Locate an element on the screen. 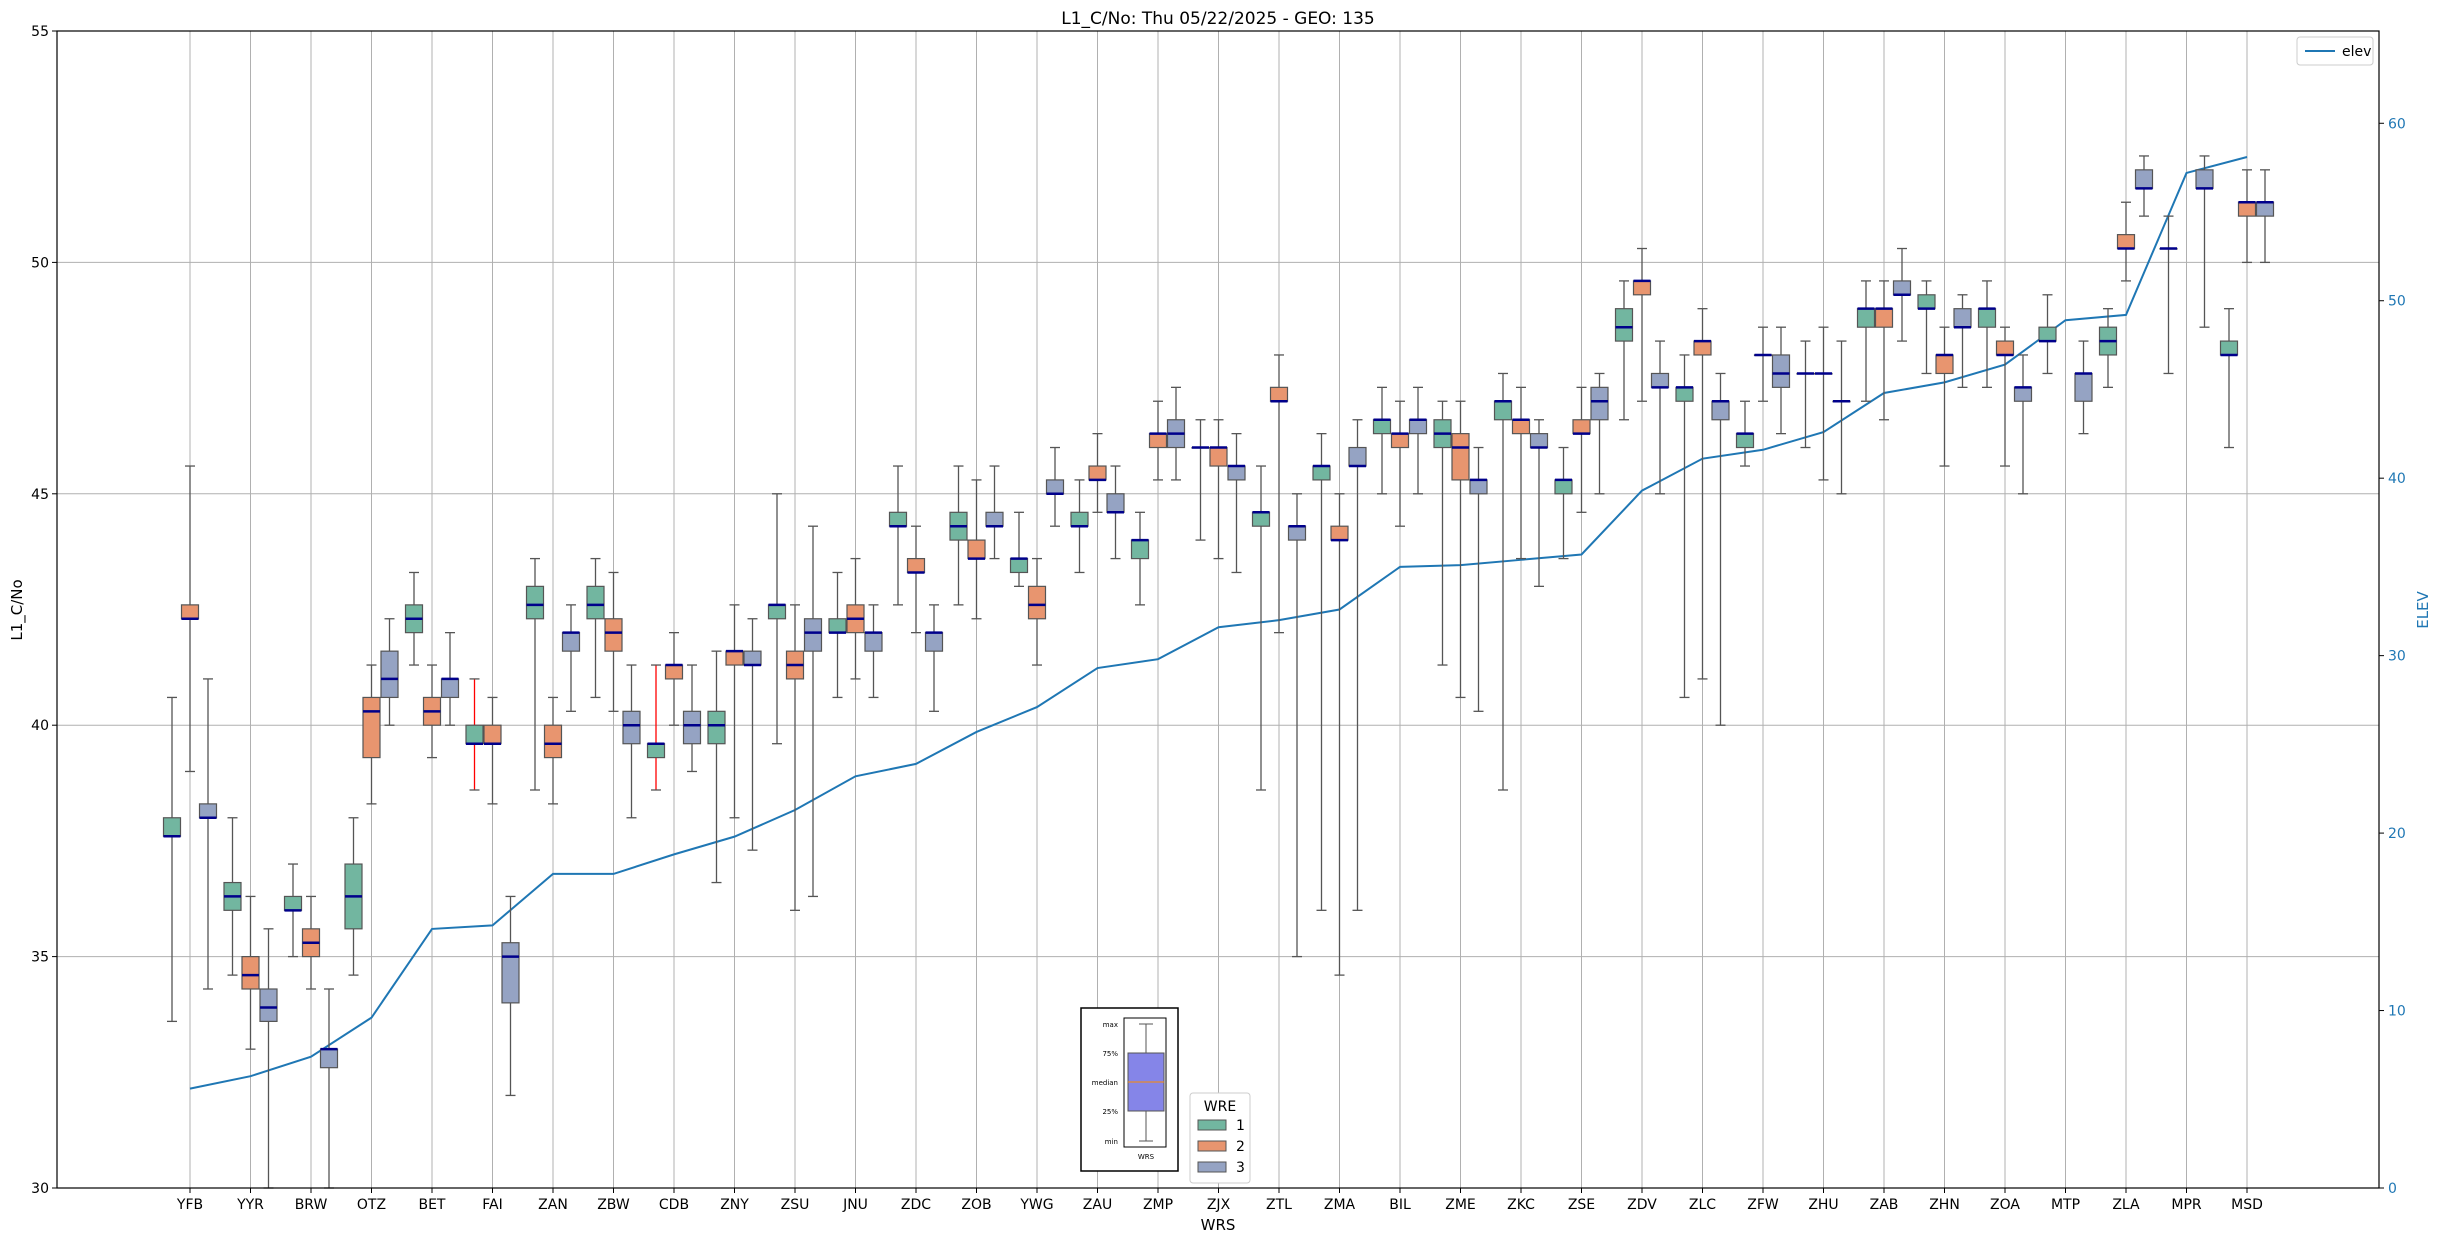  box-BIL-wre3 is located at coordinates (1418, 440).